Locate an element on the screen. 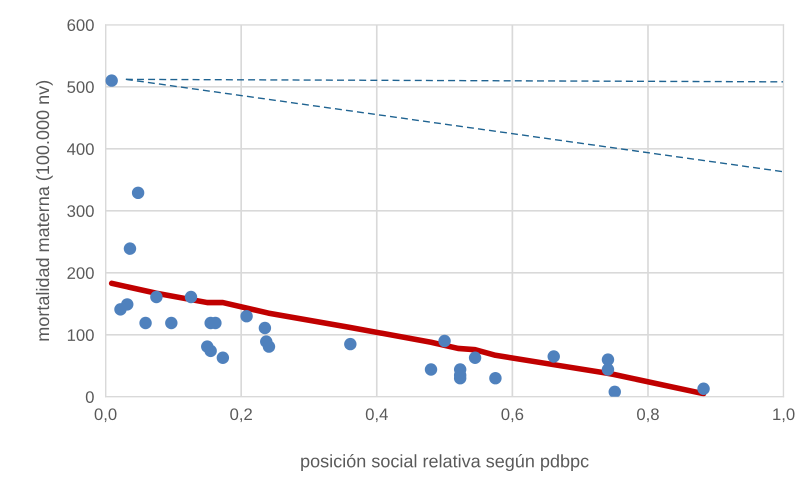 This screenshot has width=812, height=496. y-tick-label: 200 is located at coordinates (80, 273).